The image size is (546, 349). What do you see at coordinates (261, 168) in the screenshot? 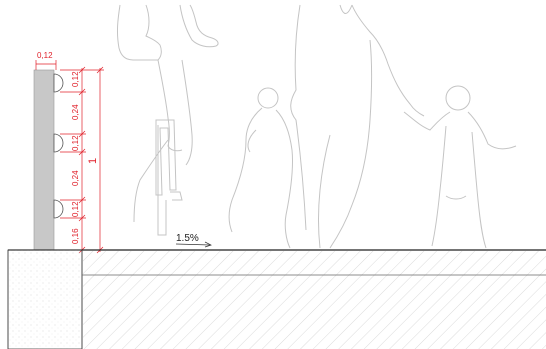
I see `silhouette-child-held` at bounding box center [261, 168].